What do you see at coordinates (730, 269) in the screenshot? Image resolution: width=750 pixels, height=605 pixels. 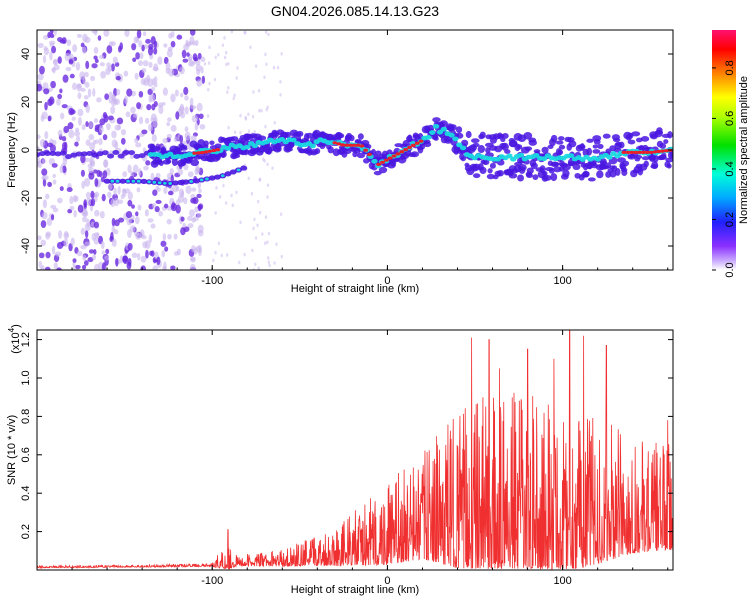 I see `colorbar-tick-label: 0.0` at bounding box center [730, 269].